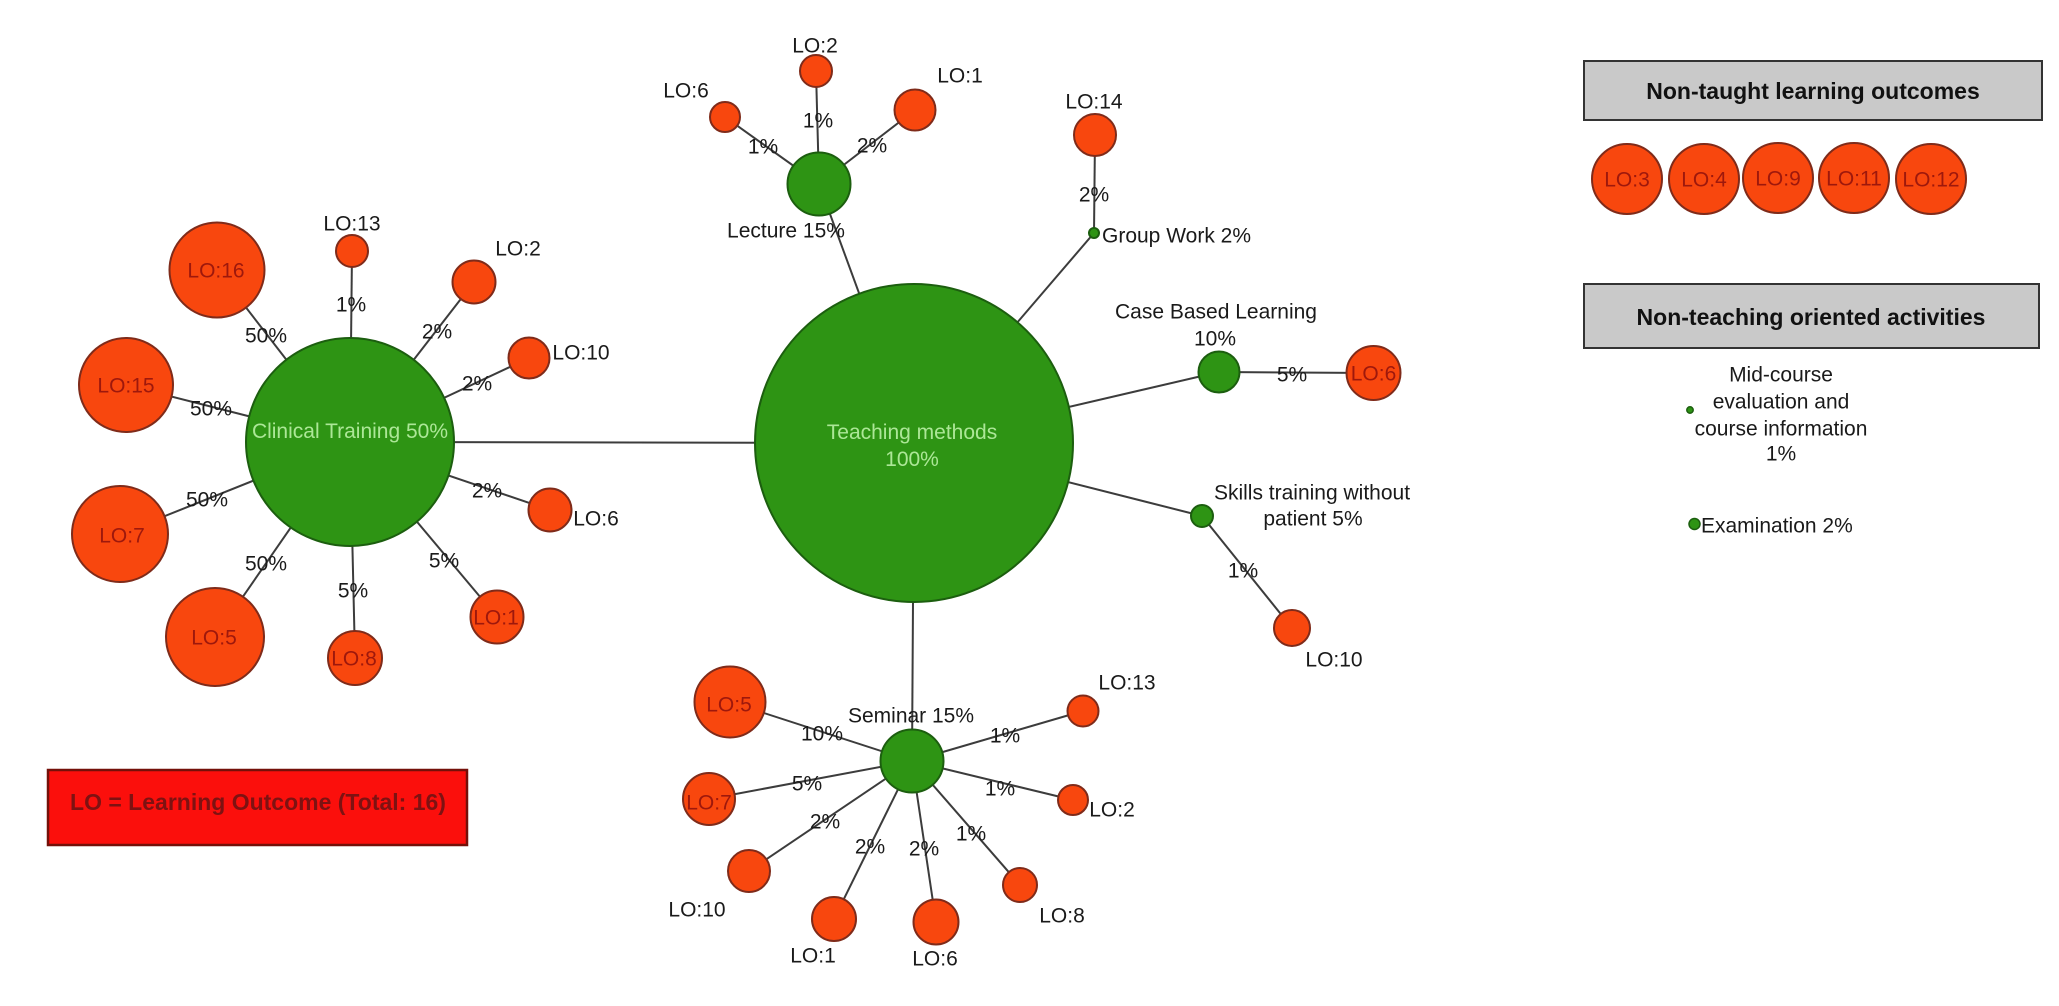 Image resolution: width=2059 pixels, height=1006 pixels. I want to click on svg-text: LO:9, so click(1778, 179).